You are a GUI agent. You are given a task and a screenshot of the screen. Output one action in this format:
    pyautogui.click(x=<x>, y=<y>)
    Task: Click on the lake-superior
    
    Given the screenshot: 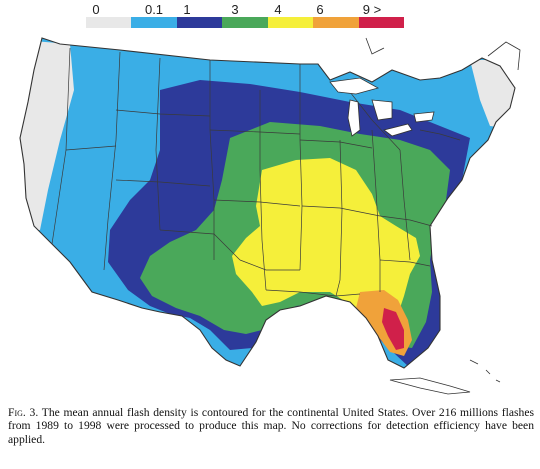 What is the action you would take?
    pyautogui.click(x=354, y=86)
    